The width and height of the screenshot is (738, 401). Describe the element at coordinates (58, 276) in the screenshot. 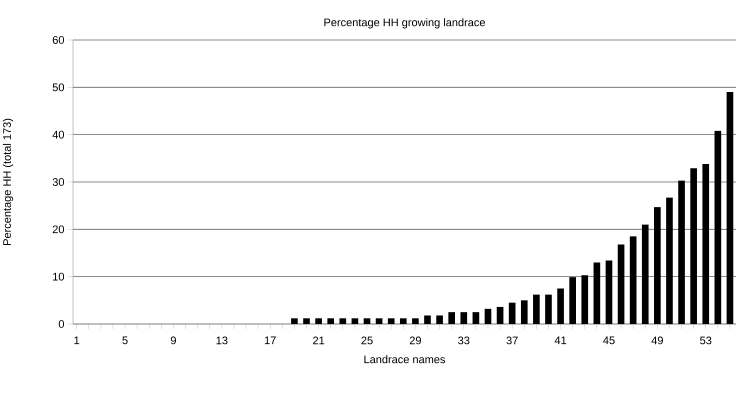

I see `y-tick-label: 10` at that location.